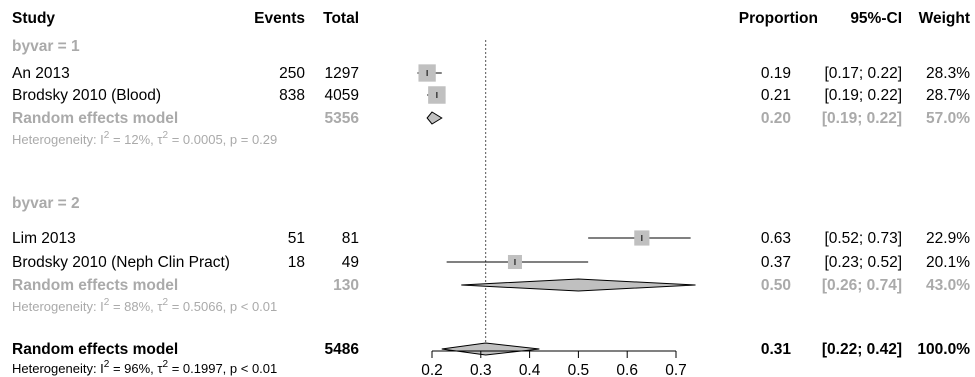 This screenshot has width=975, height=377. What do you see at coordinates (776, 95) in the screenshot?
I see `study-proportion: 0.21` at bounding box center [776, 95].